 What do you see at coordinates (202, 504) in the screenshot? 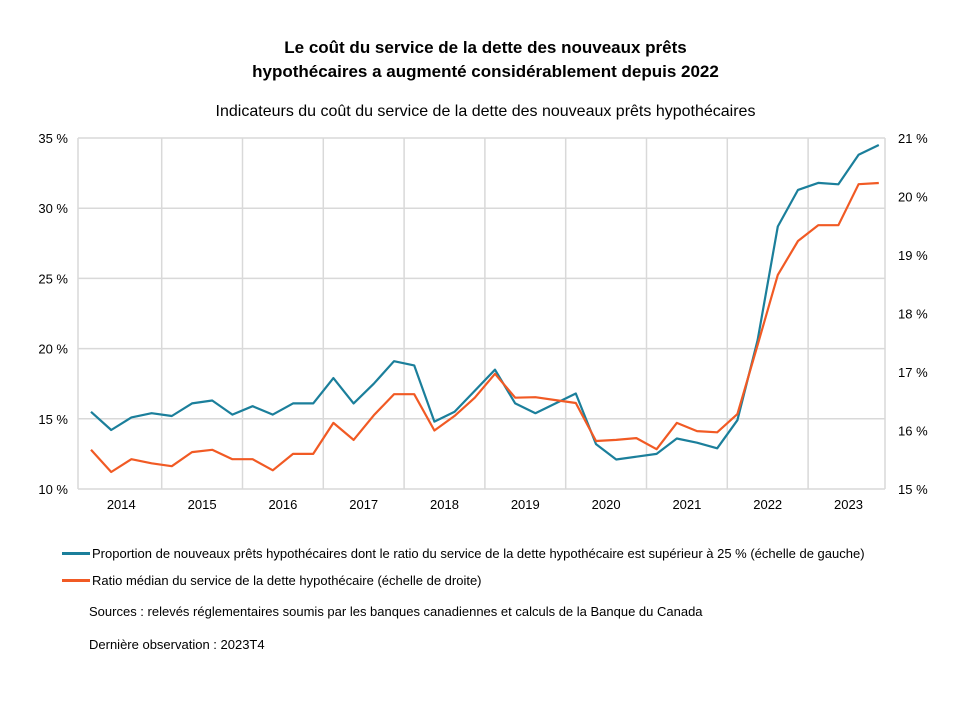
I see `x-tick-label: 2015` at bounding box center [202, 504].